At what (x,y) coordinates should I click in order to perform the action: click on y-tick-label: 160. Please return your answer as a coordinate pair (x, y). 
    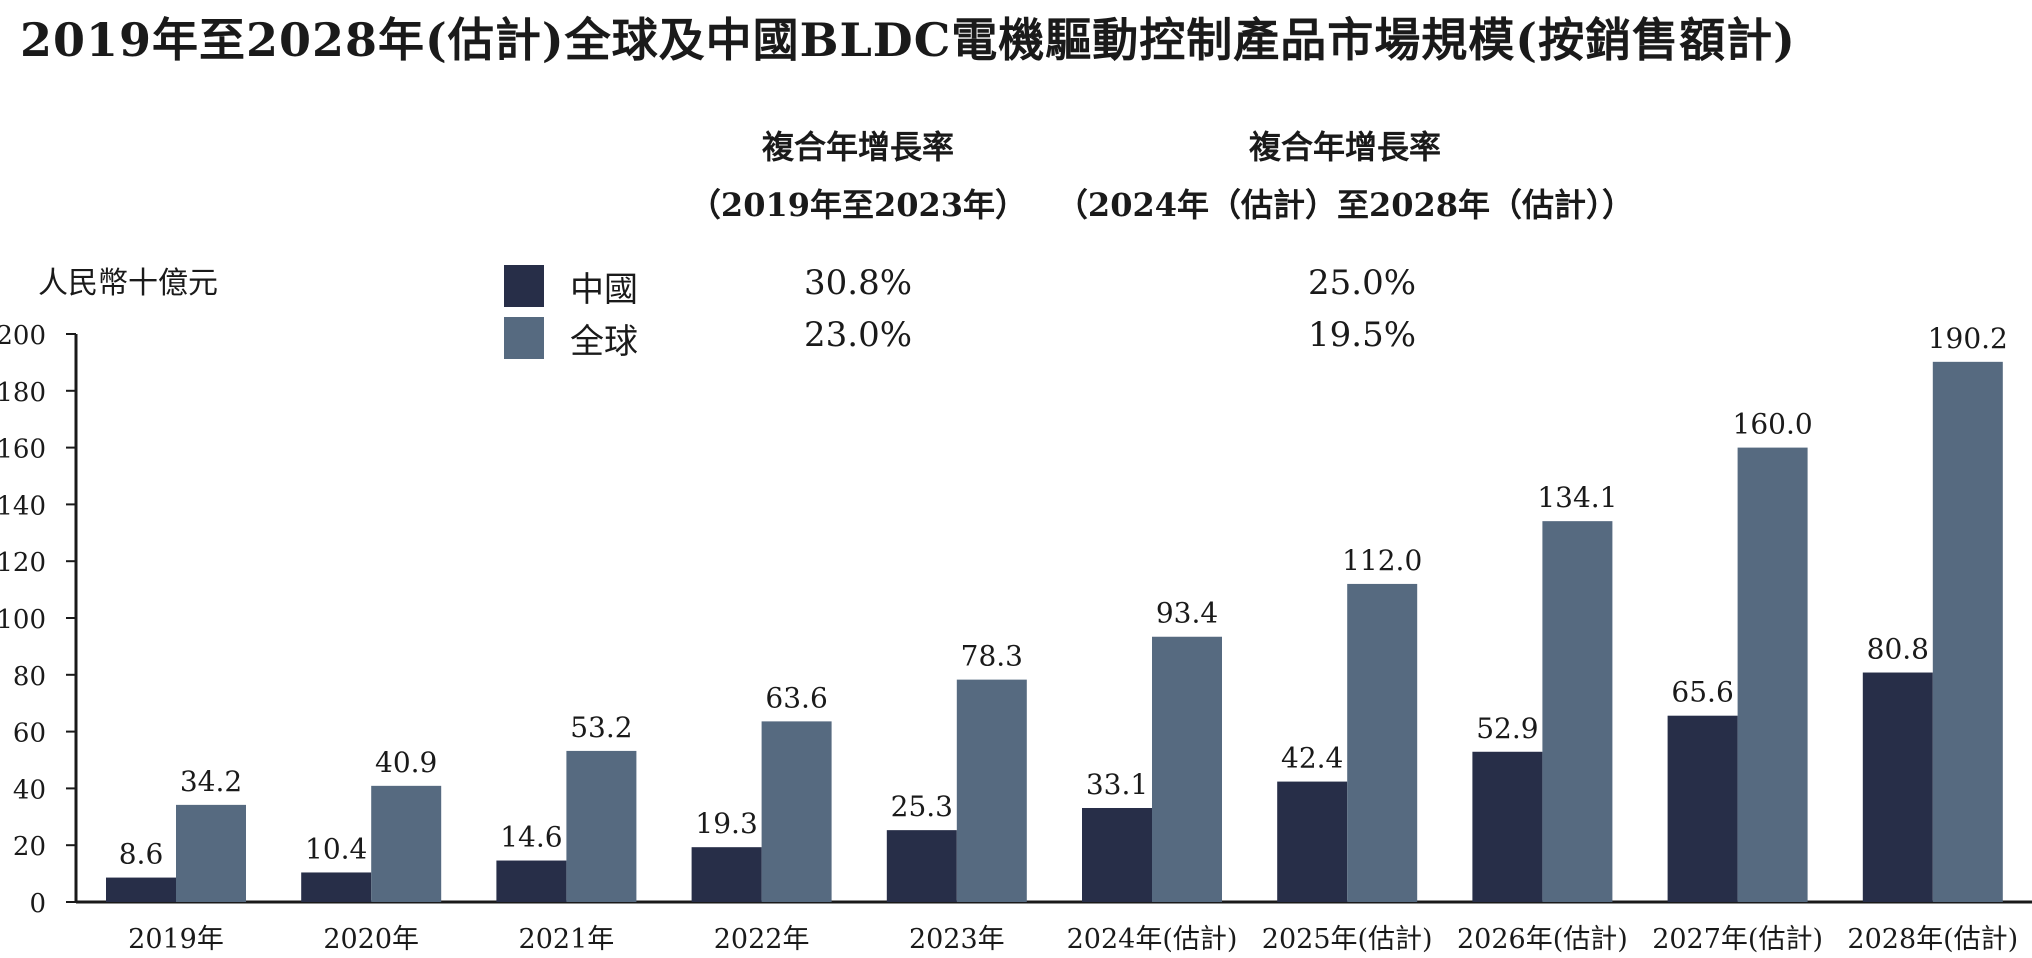
    Looking at the image, I should click on (23, 450).